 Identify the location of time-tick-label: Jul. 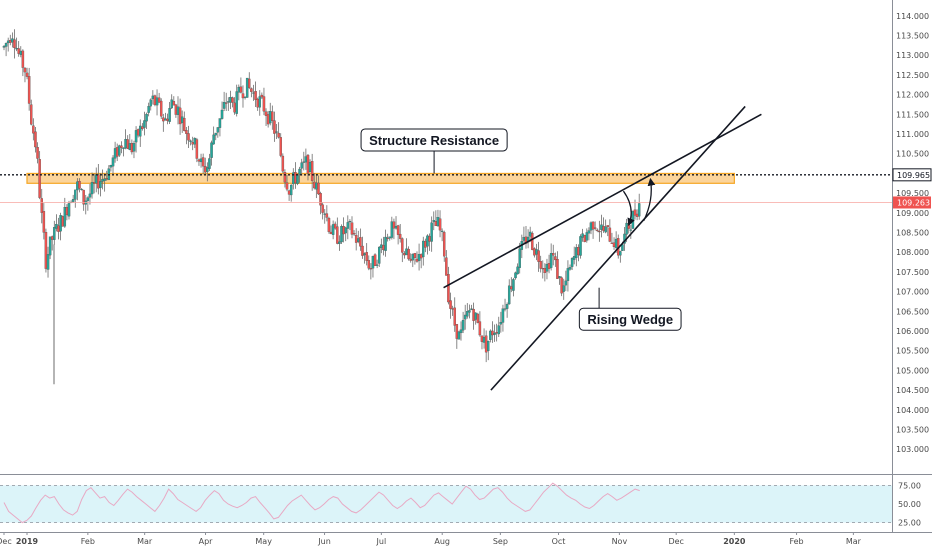
(381, 541).